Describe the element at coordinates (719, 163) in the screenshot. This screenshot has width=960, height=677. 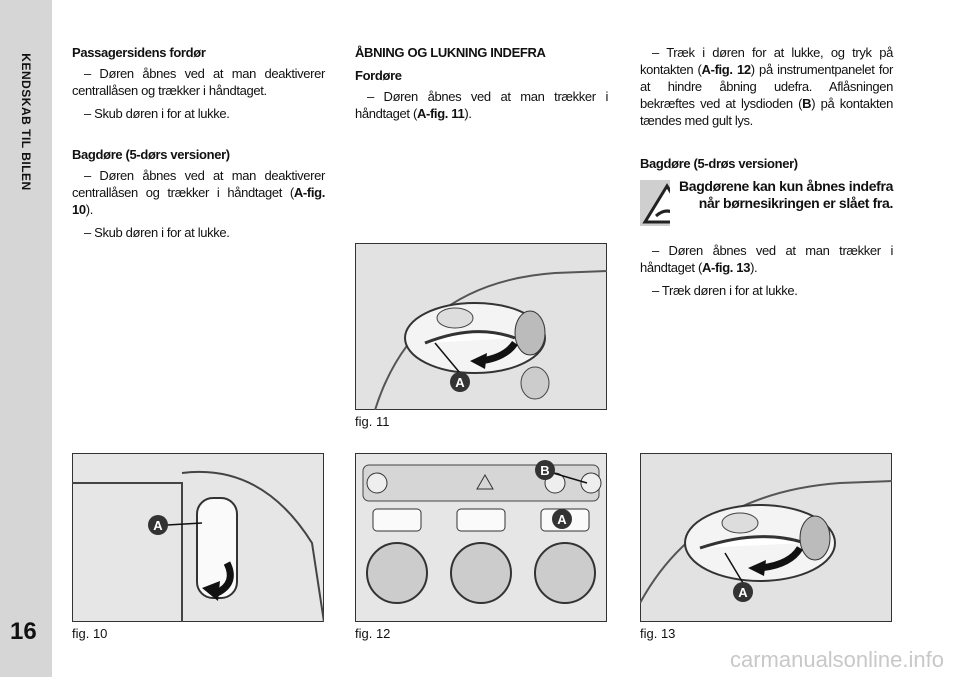
I see `heading: Bagdøre (5-drøs versioner)` at that location.